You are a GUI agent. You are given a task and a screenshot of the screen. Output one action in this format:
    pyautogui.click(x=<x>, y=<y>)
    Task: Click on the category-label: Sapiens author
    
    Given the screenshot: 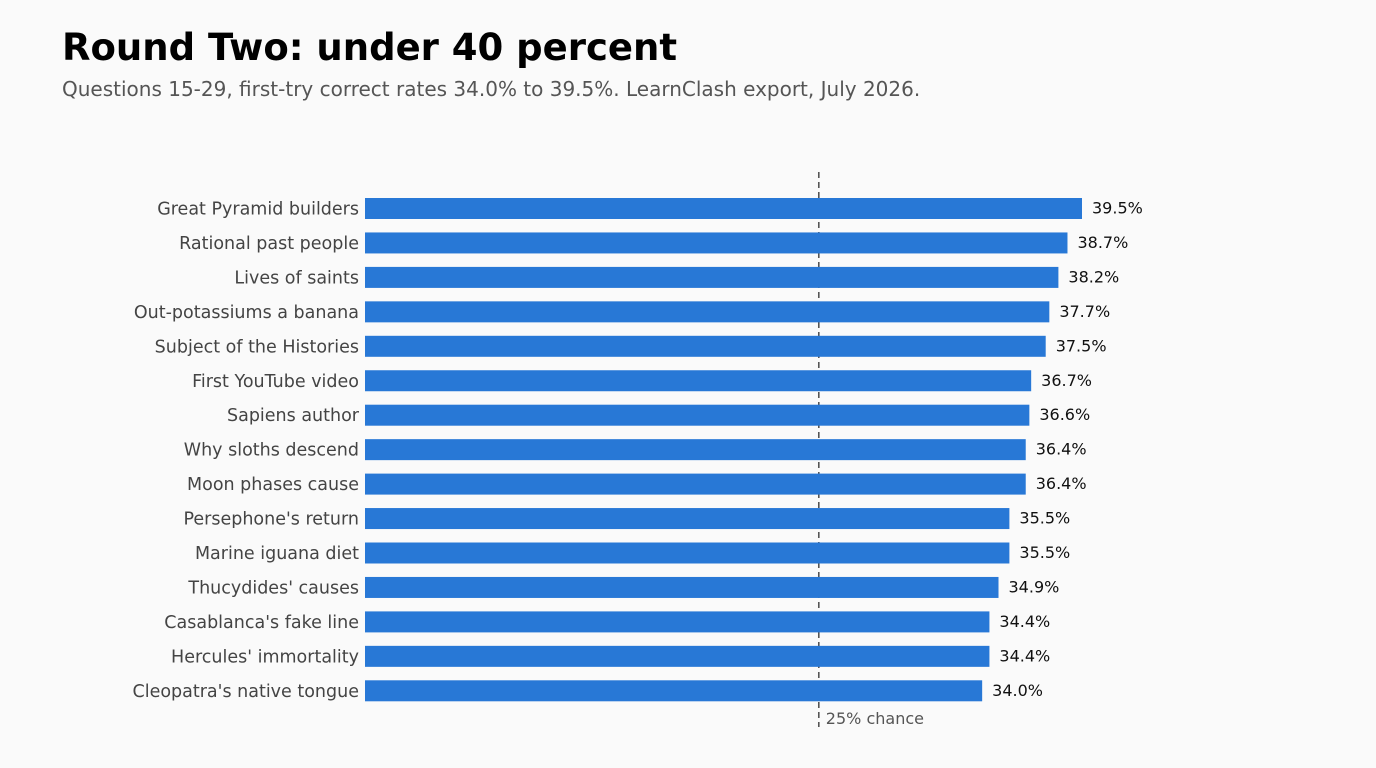 What is the action you would take?
    pyautogui.click(x=293, y=416)
    